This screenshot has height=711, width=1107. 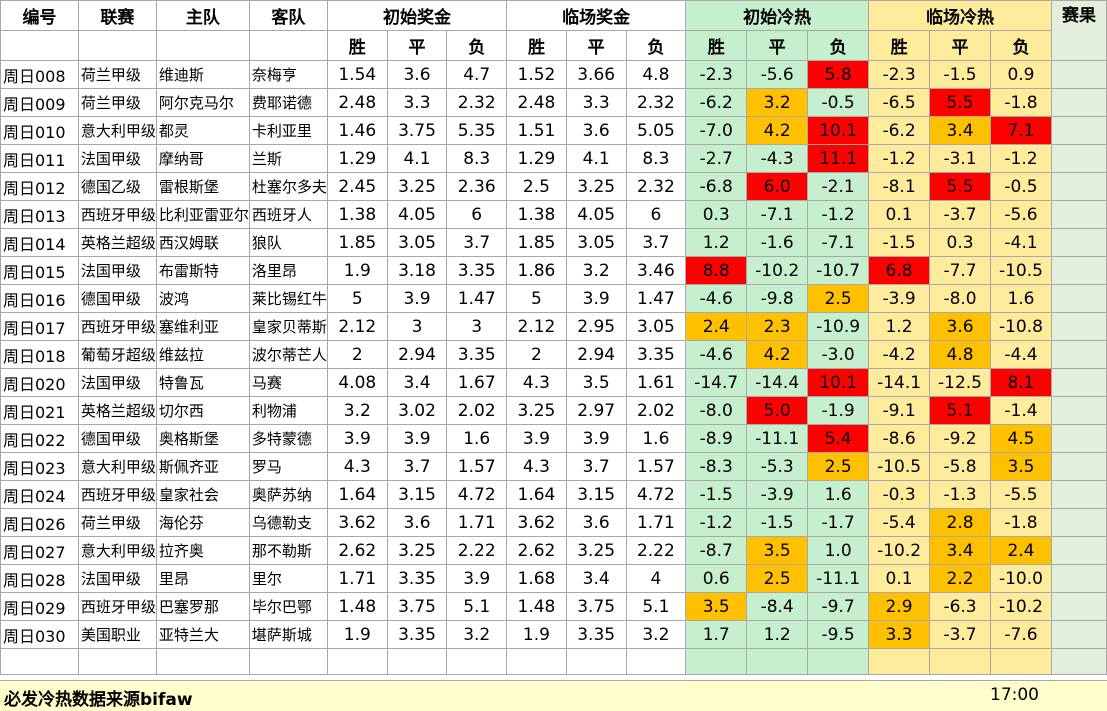 What do you see at coordinates (202, 298) in the screenshot?
I see `cell-home-team: 波鸿` at bounding box center [202, 298].